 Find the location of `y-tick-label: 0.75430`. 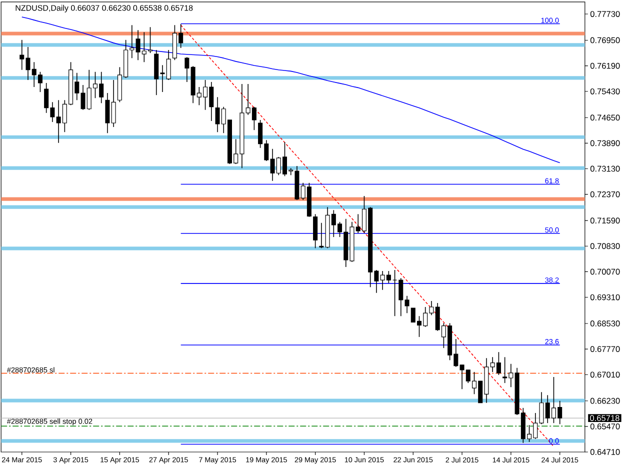

y-tick-label: 0.75430 is located at coordinates (605, 91).